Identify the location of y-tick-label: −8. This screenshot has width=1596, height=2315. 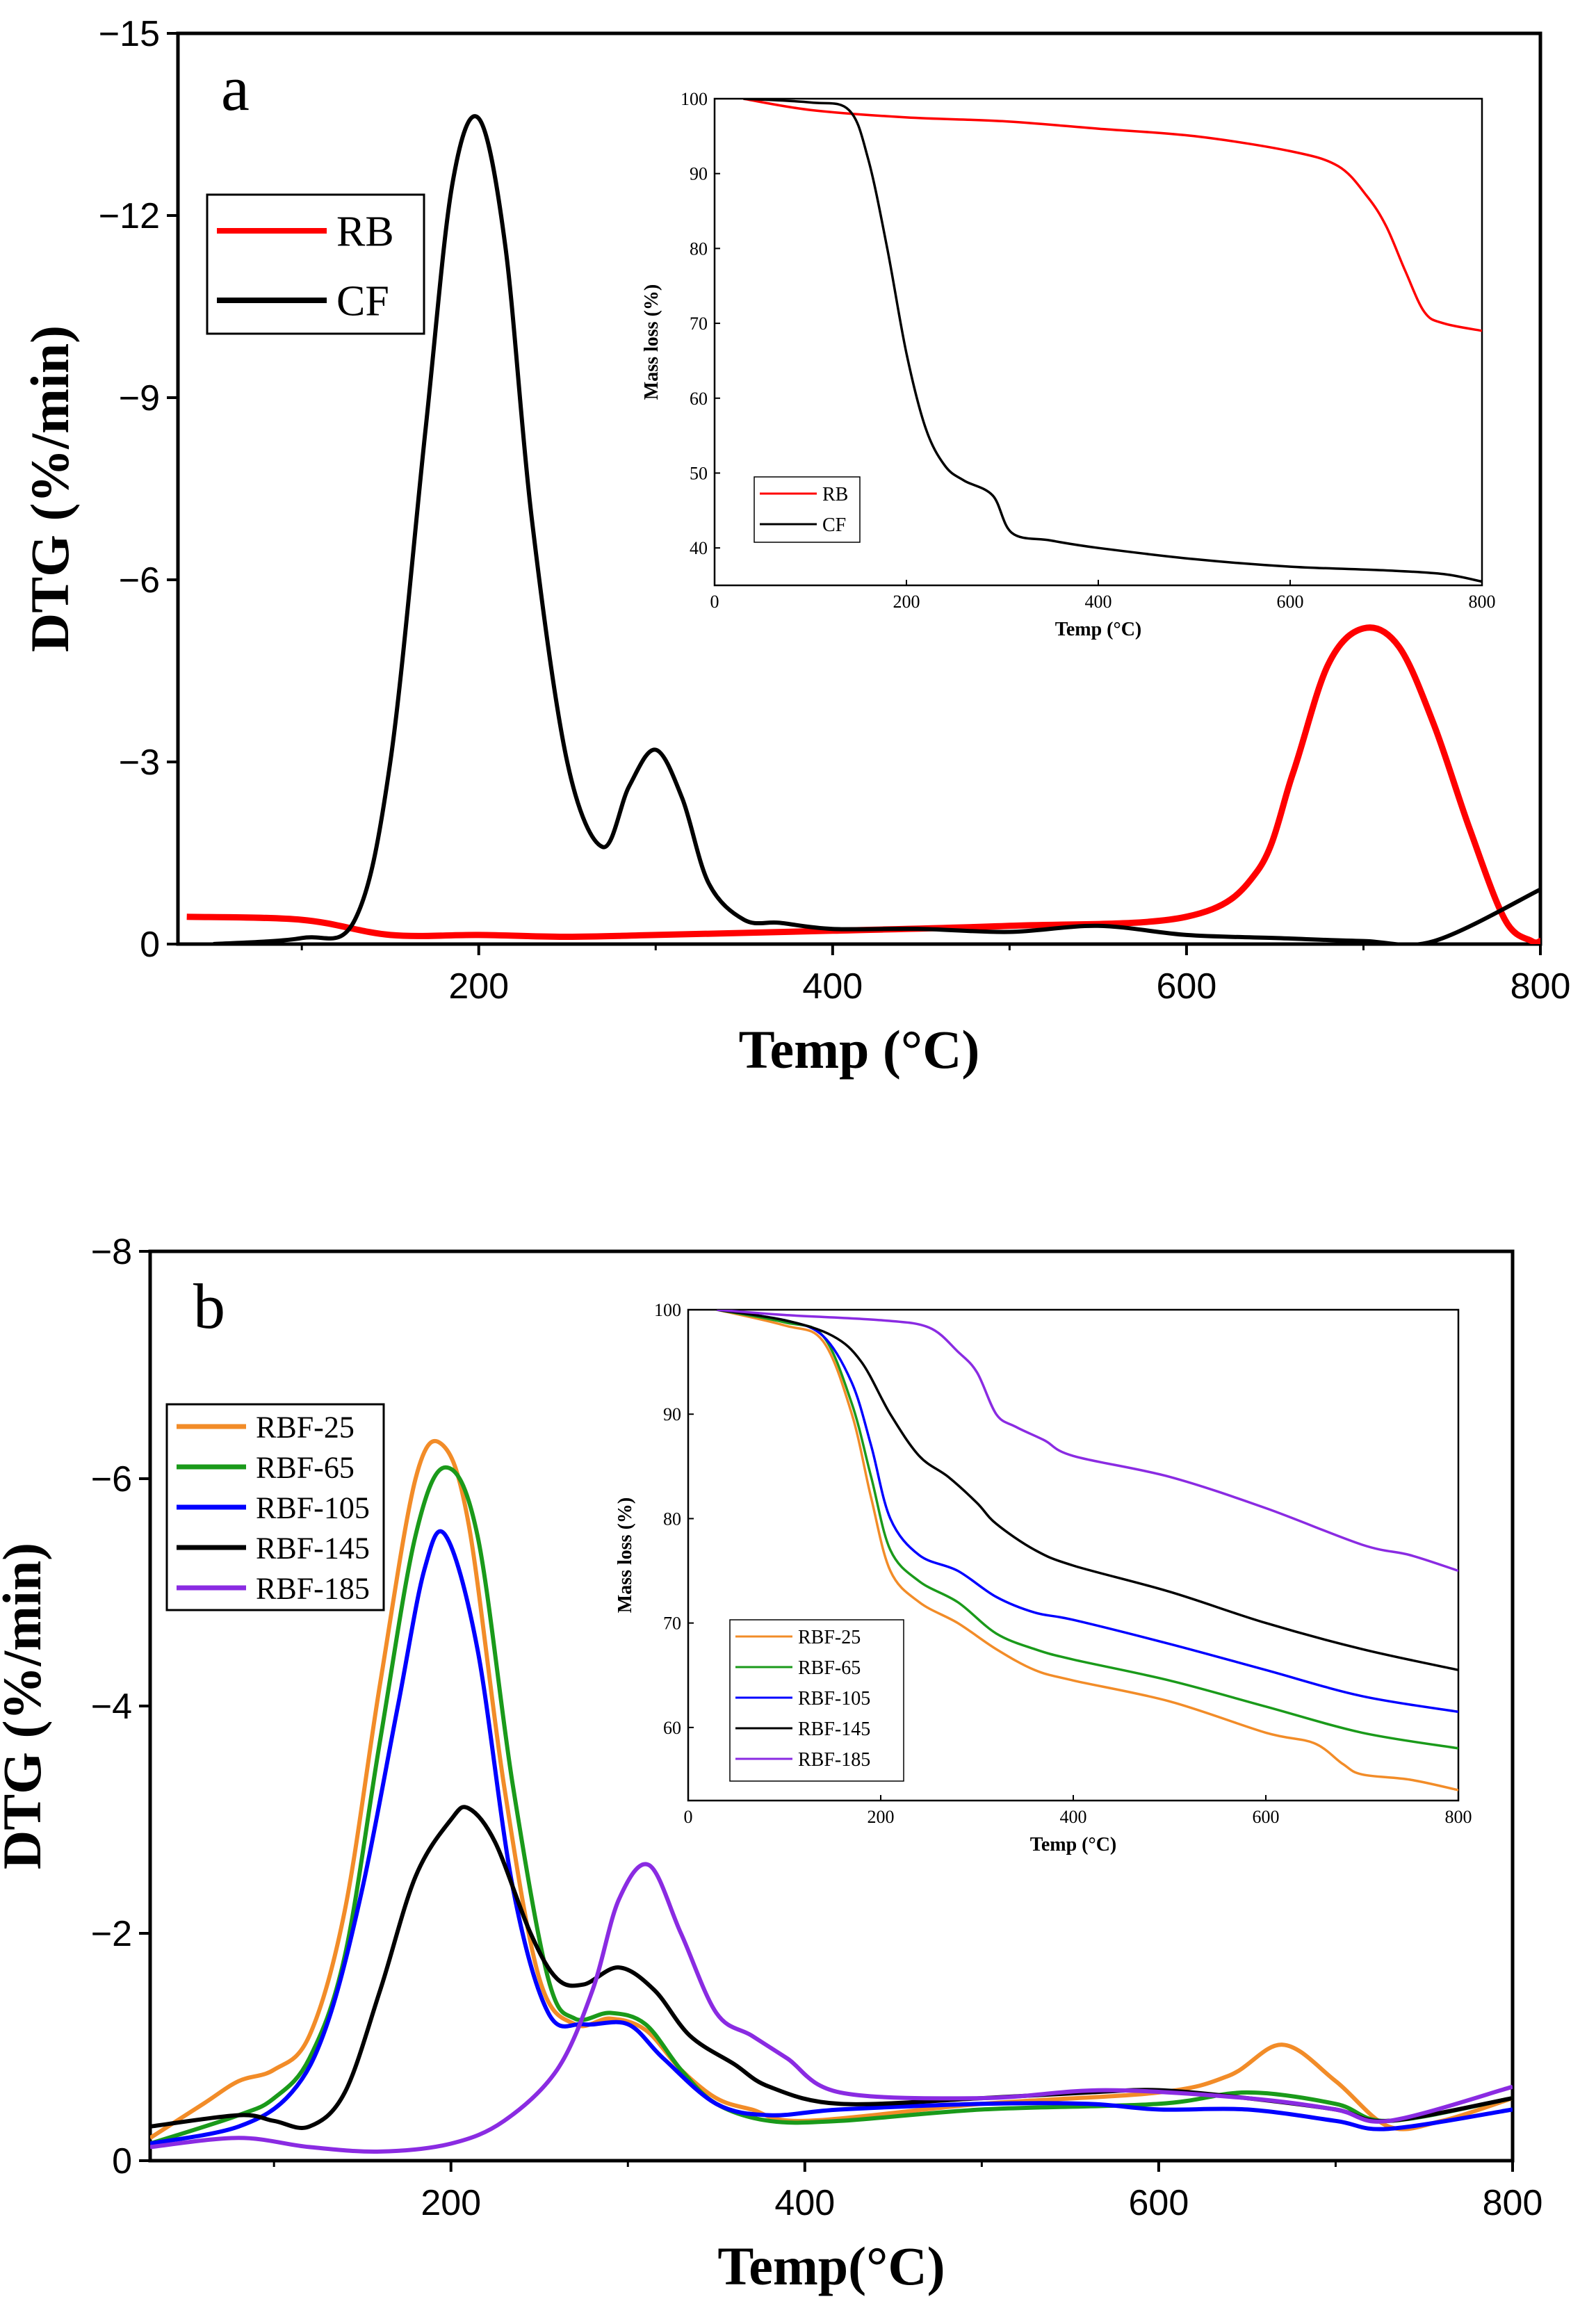
(111, 1252).